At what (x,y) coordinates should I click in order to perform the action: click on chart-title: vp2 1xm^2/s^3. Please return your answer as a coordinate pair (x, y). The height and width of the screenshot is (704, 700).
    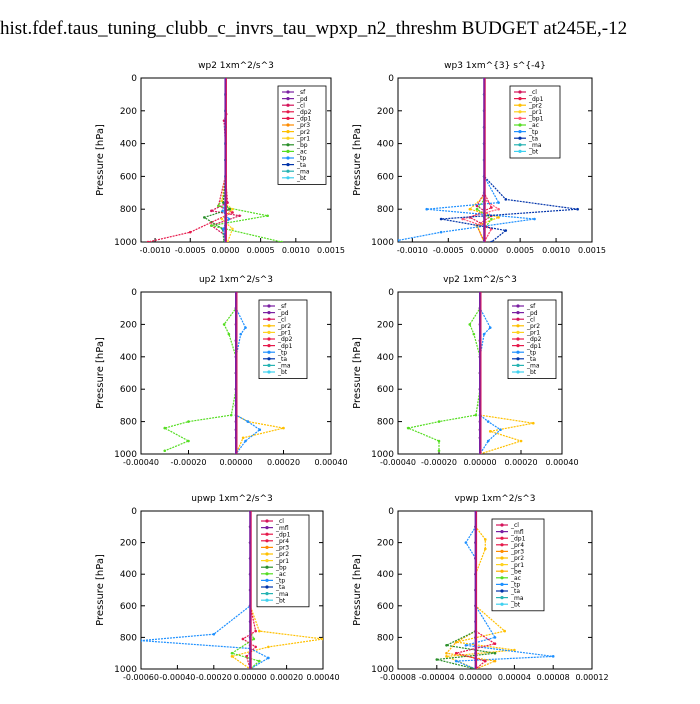
    Looking at the image, I should click on (480, 280).